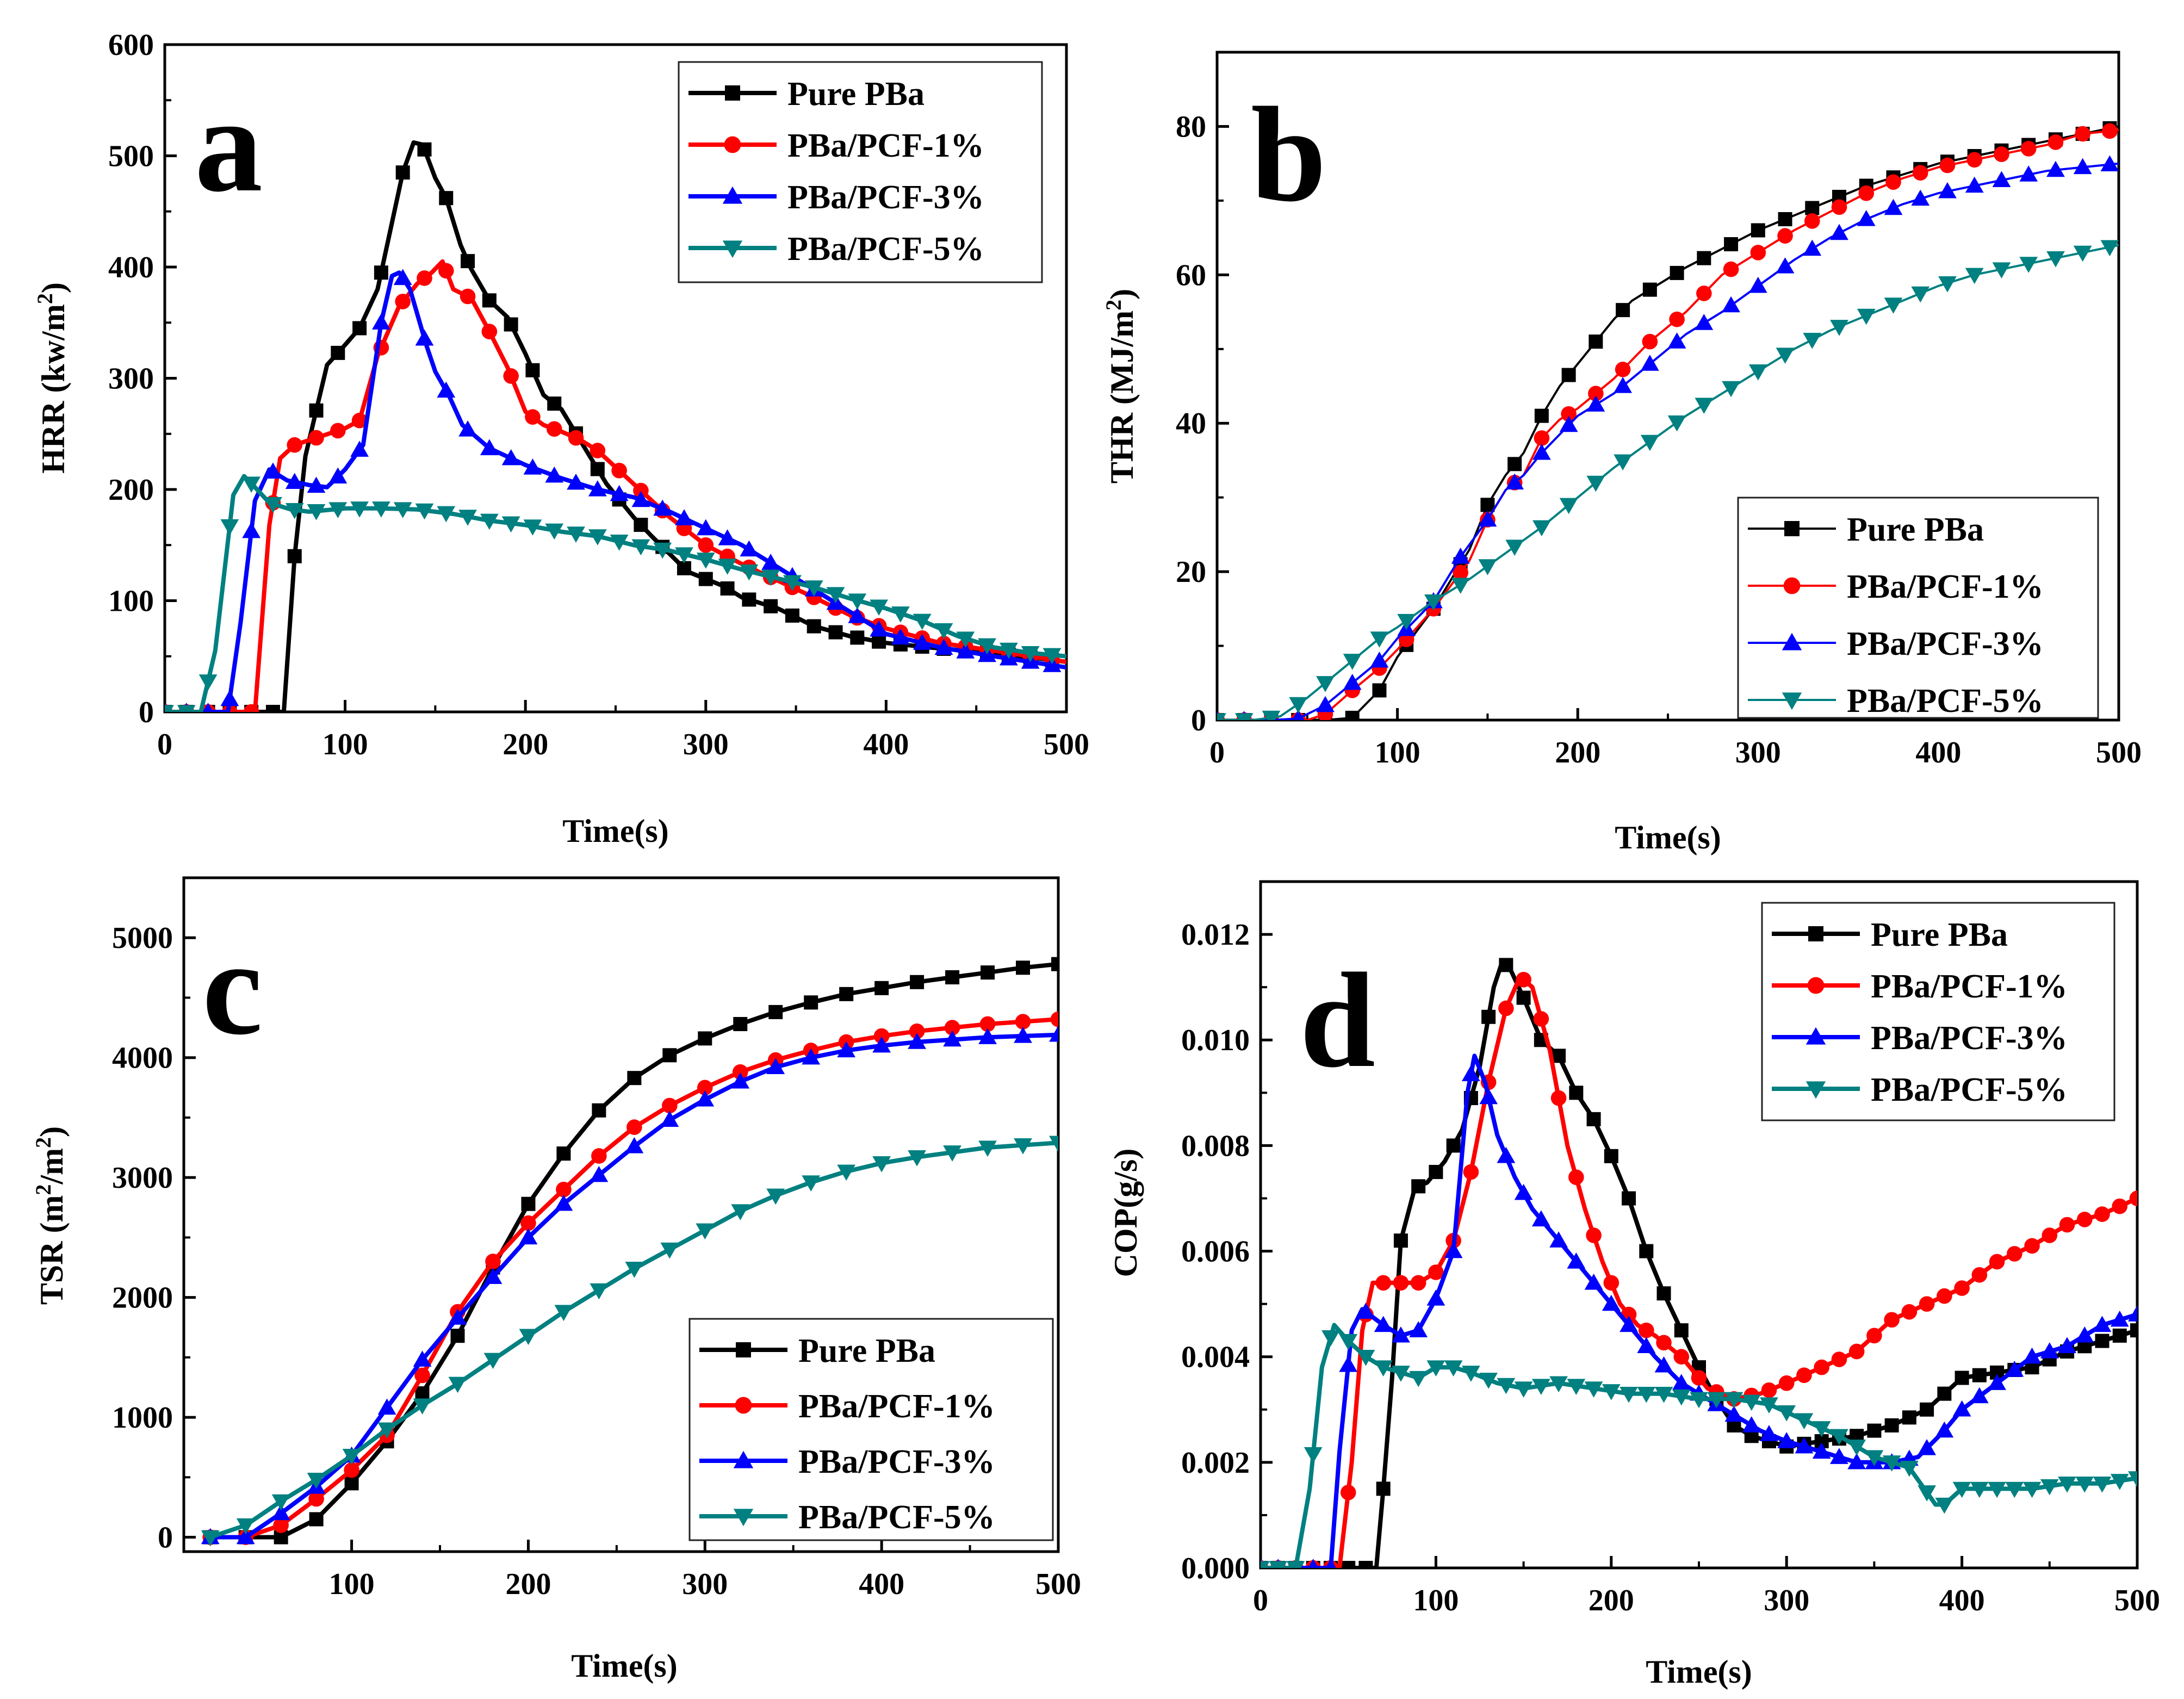 Image resolution: width=2184 pixels, height=1699 pixels. I want to click on x-axis-ticks: 100 200 300 400 500, so click(705, 1570).